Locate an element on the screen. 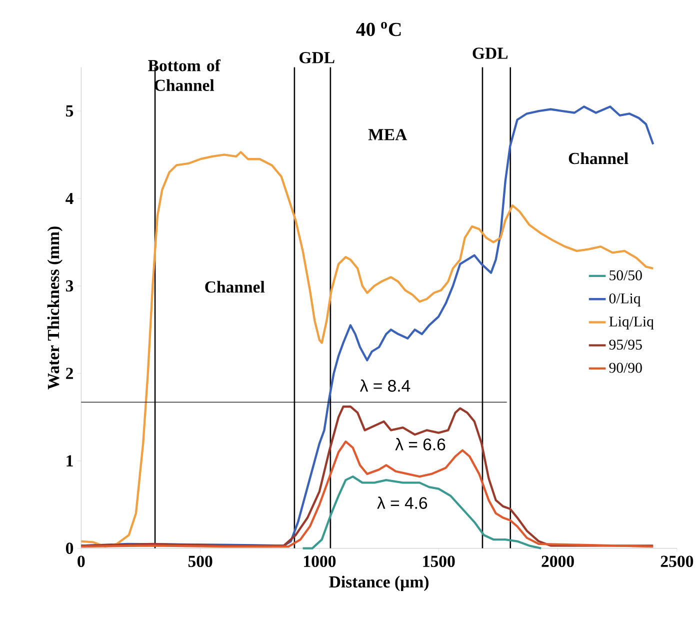  y-tick-label: 2 is located at coordinates (69, 373).